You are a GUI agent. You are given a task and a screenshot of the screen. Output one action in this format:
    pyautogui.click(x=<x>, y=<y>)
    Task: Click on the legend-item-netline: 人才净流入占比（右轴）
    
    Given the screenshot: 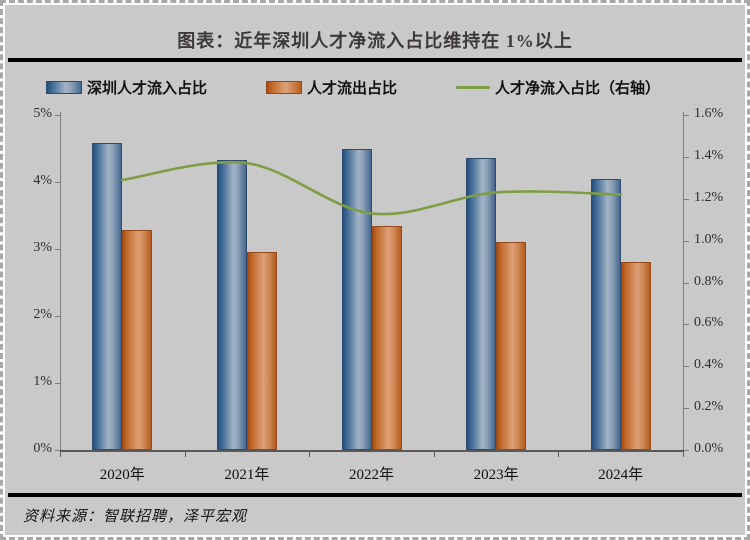 What is the action you would take?
    pyautogui.click(x=558, y=87)
    